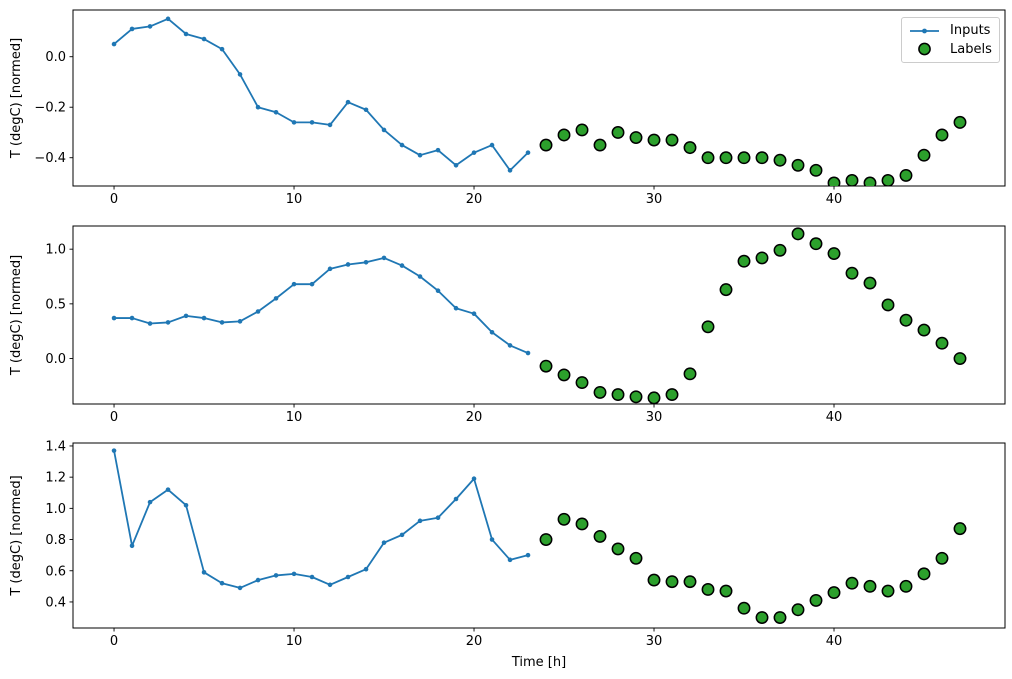 The image size is (1012, 679). I want to click on inputs-line-sample-icon, so click(924, 31).